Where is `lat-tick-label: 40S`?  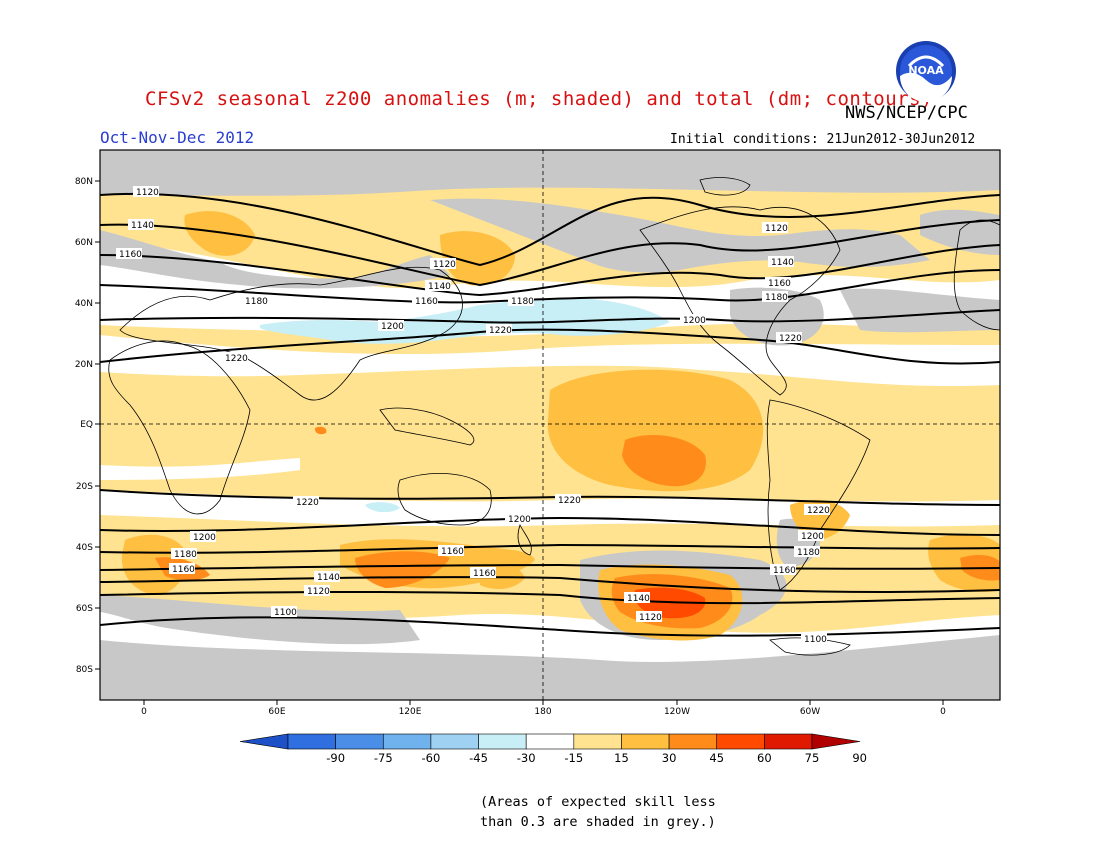
lat-tick-label: 40S is located at coordinates (84, 548).